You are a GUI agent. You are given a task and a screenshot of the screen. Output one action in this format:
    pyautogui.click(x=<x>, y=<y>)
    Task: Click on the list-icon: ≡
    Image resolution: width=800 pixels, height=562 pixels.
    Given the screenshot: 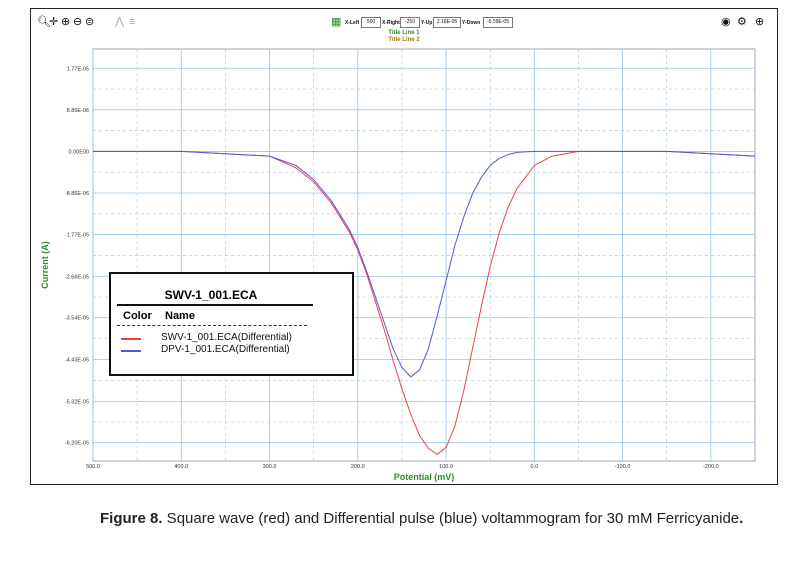 What is the action you would take?
    pyautogui.click(x=132, y=22)
    